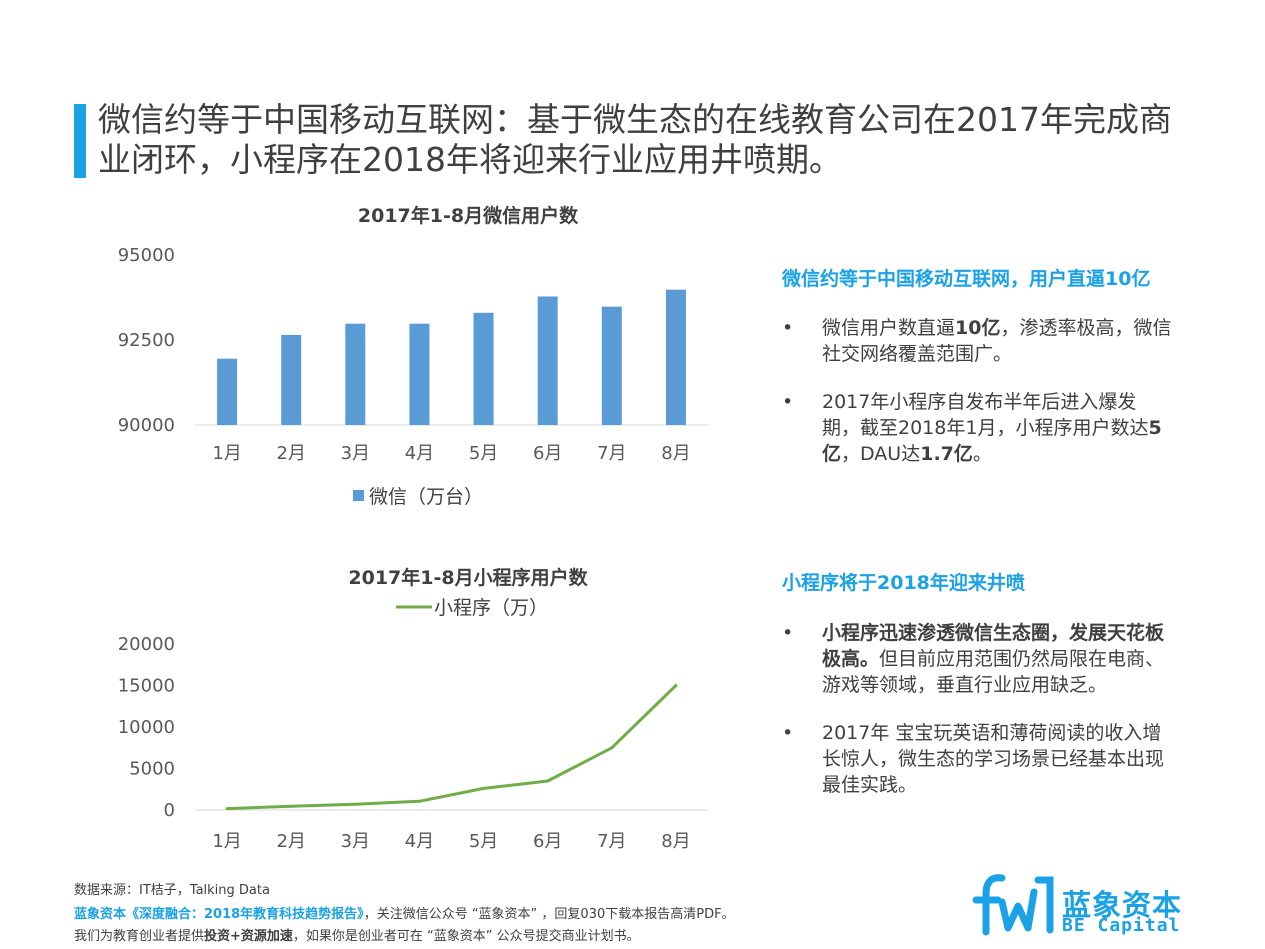 This screenshot has width=1265, height=949. Describe the element at coordinates (468, 215) in the screenshot. I see `chart-title: 2017年1-8月微信用户数` at that location.